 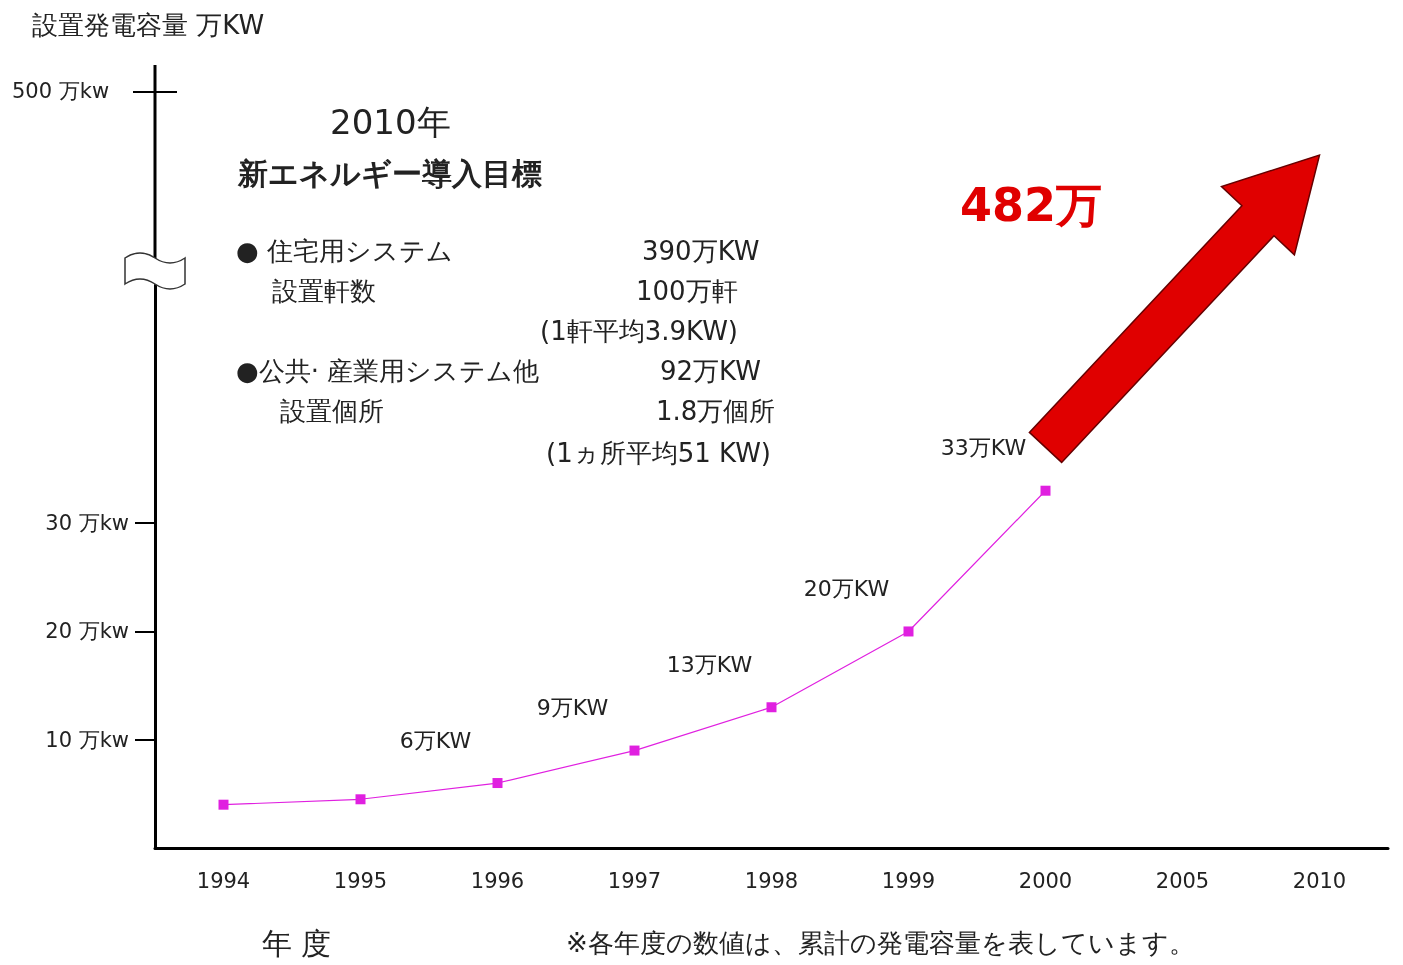 I want to click on x-tick-label: 1998, so click(x=771, y=880).